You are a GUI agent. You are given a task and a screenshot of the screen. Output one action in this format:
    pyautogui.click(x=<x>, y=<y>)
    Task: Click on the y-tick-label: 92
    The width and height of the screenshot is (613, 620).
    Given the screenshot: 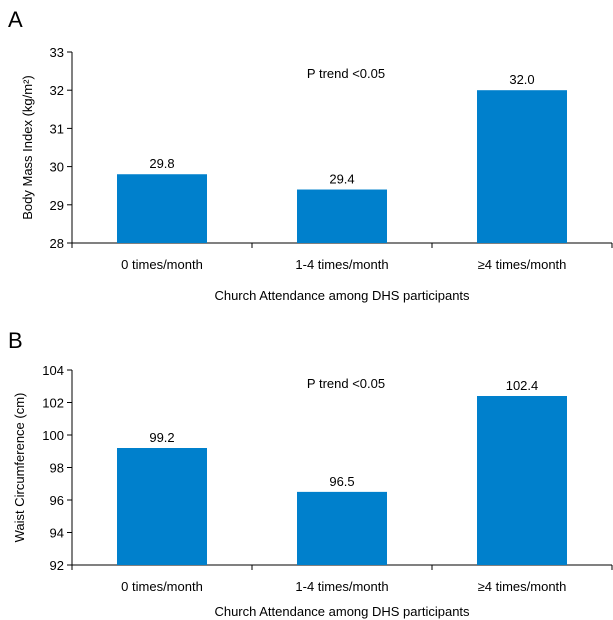 What is the action you would take?
    pyautogui.click(x=57, y=565)
    